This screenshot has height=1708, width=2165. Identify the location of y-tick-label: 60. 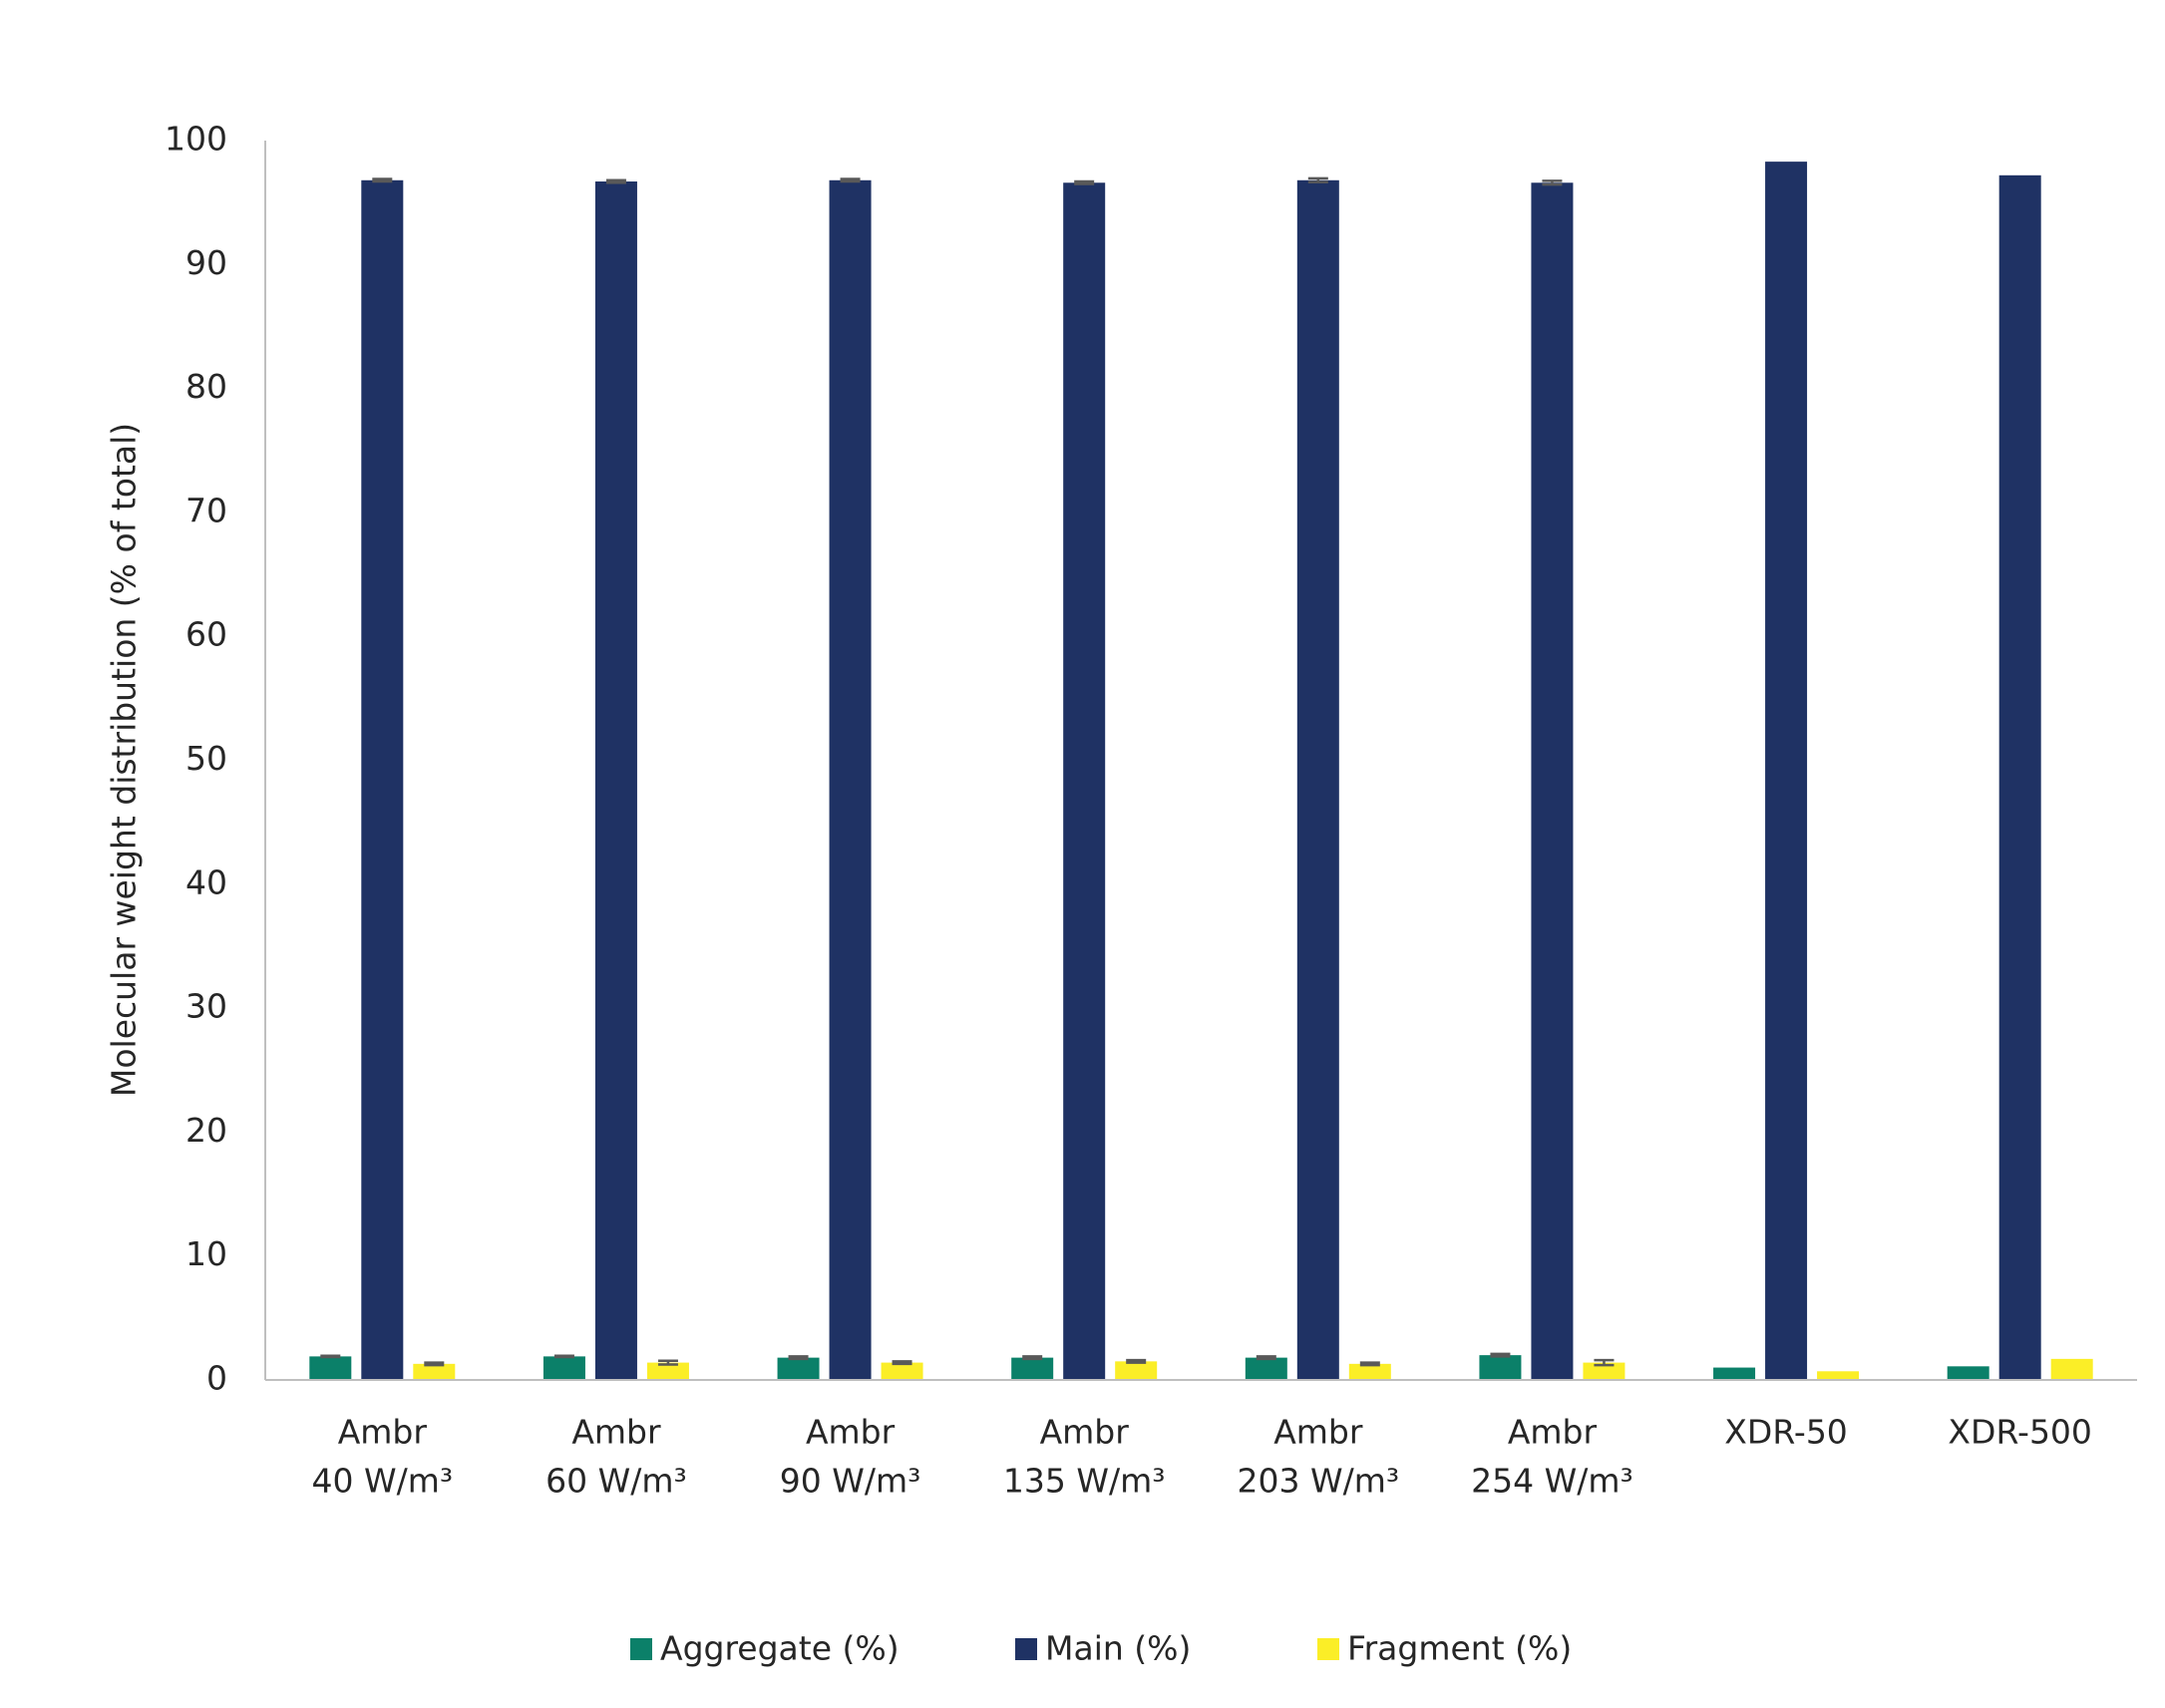
(206, 634).